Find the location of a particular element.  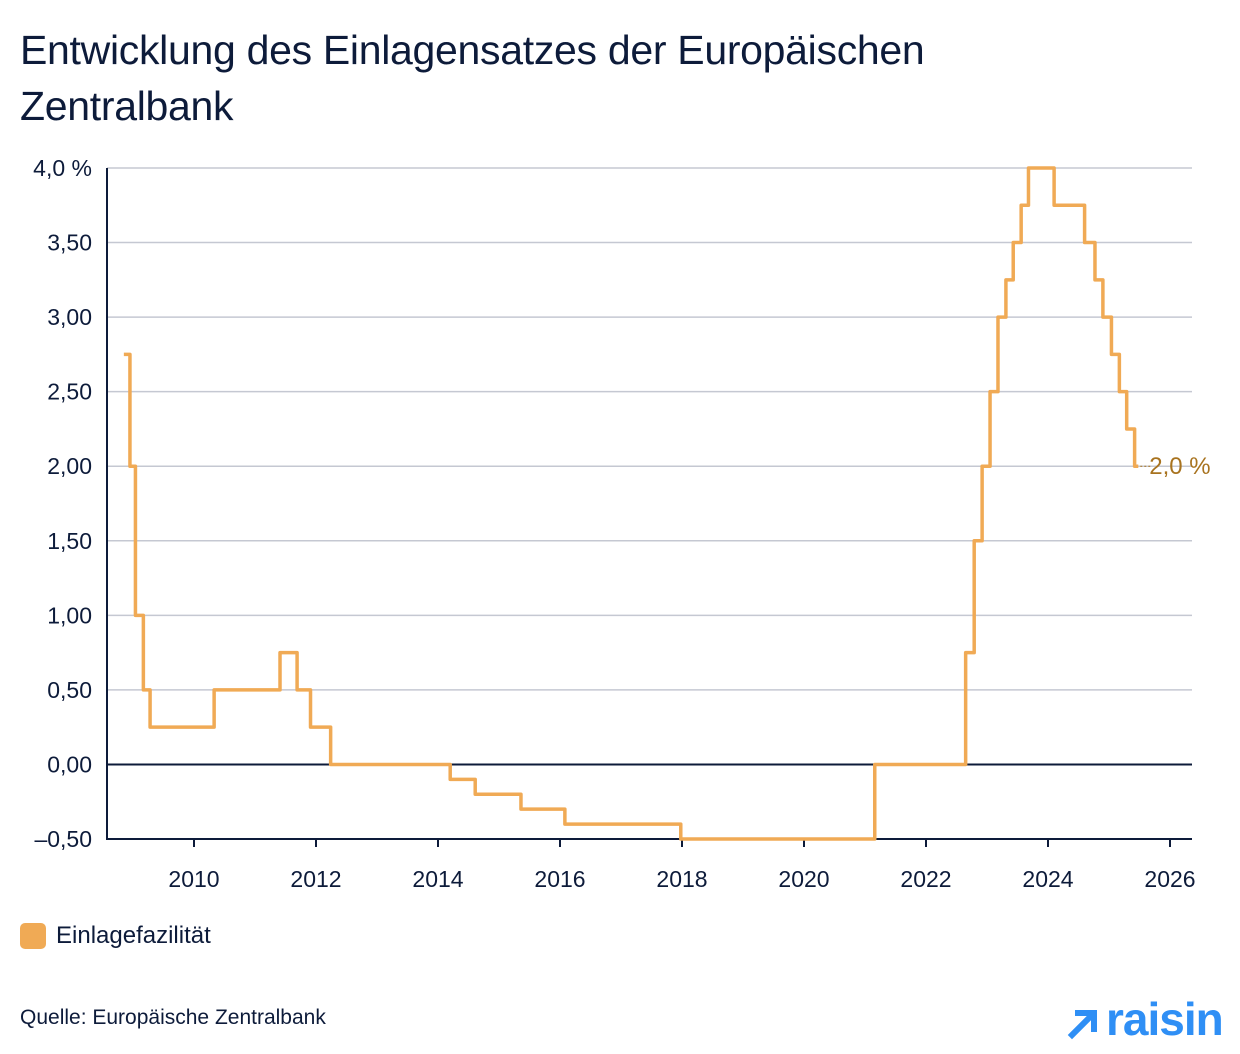

raisin-logo: raisin is located at coordinates (1145, 1019).